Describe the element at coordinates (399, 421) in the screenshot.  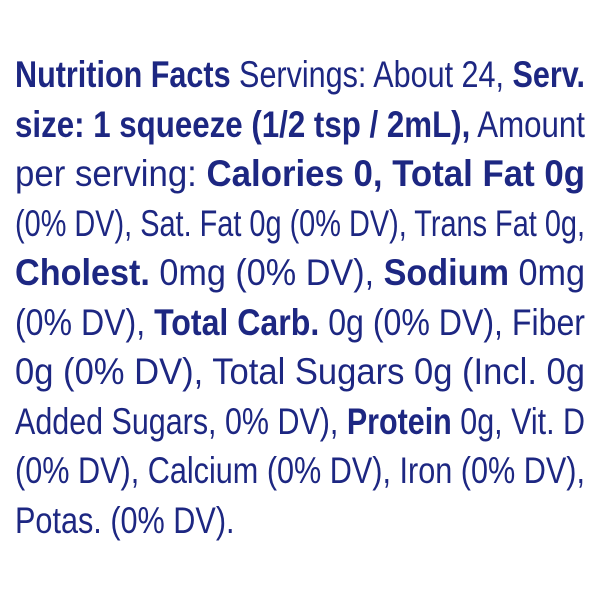
I see `bold-text: Protein` at that location.